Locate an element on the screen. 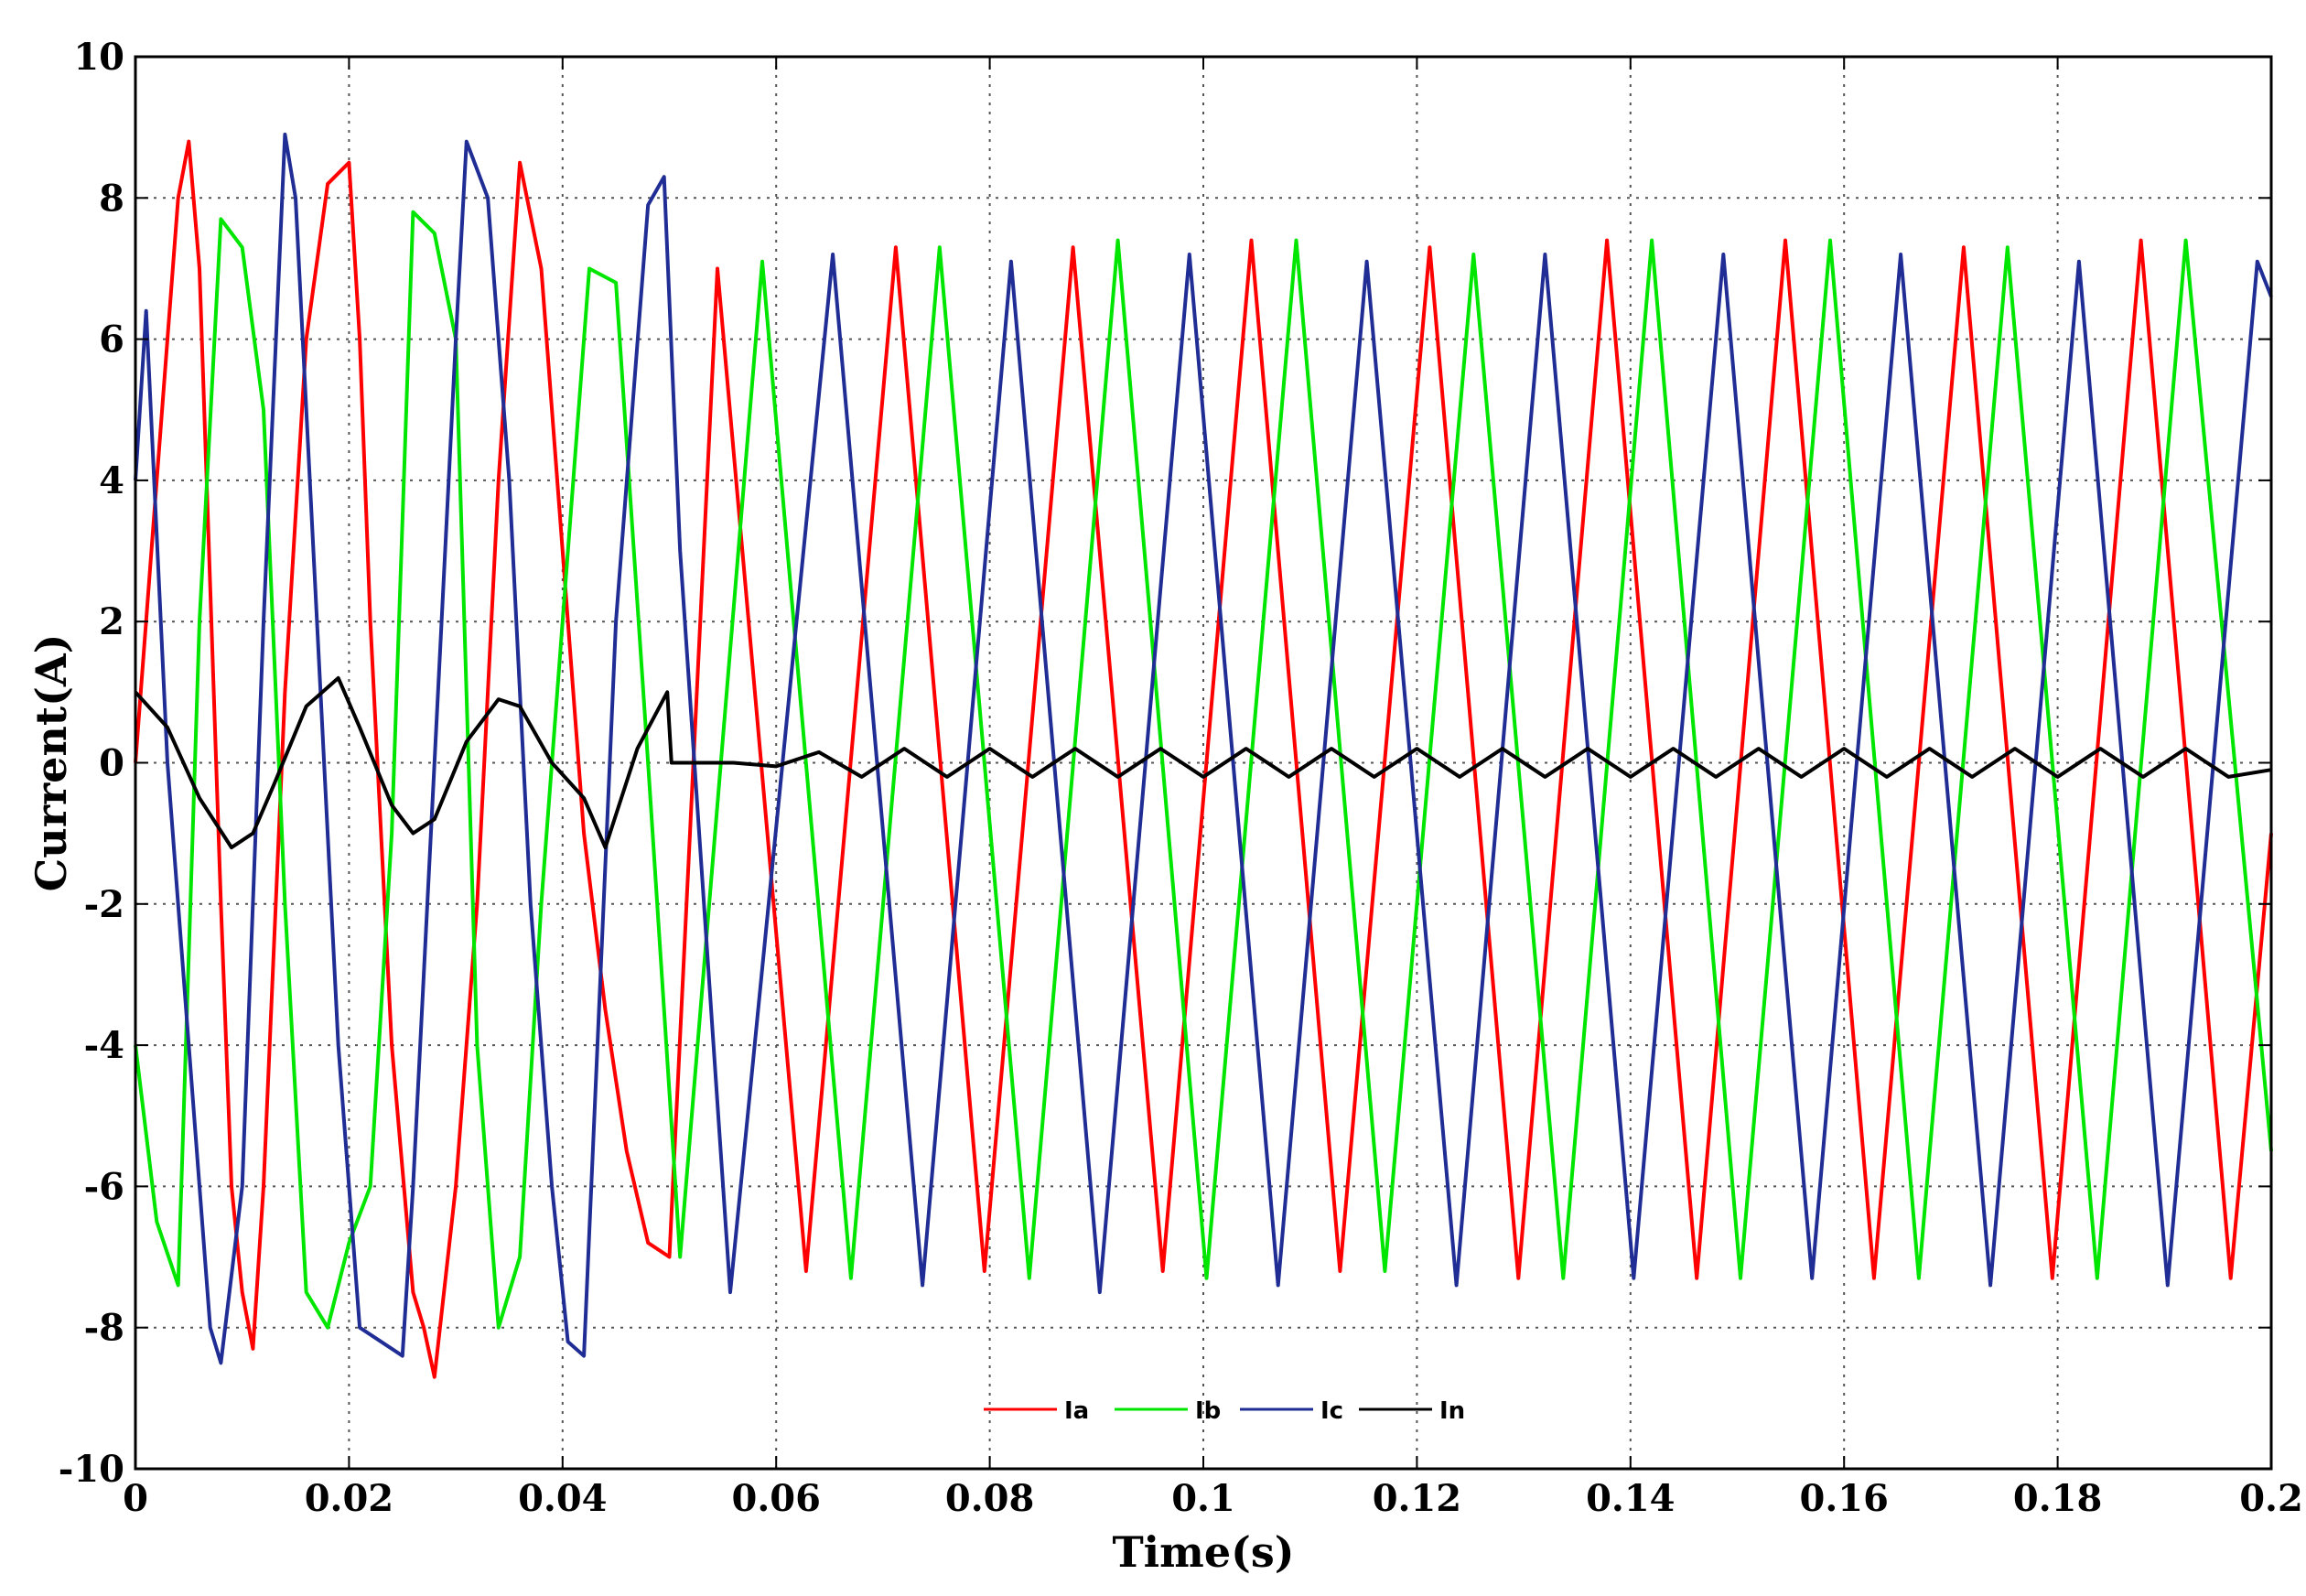 Image resolution: width=2306 pixels, height=1596 pixels. x-tick-label: 0.08 is located at coordinates (990, 1498).